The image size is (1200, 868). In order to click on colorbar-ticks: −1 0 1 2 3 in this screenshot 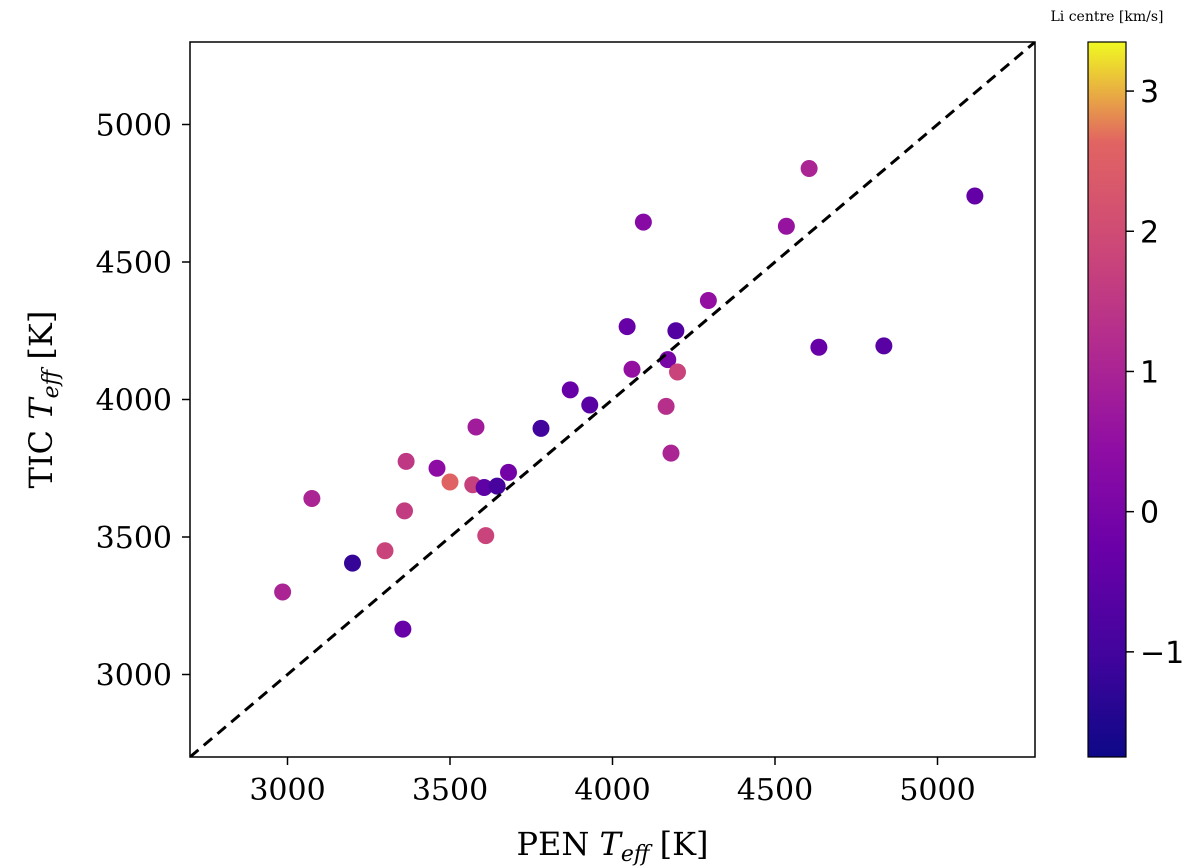, I will do `click(1155, 373)`.